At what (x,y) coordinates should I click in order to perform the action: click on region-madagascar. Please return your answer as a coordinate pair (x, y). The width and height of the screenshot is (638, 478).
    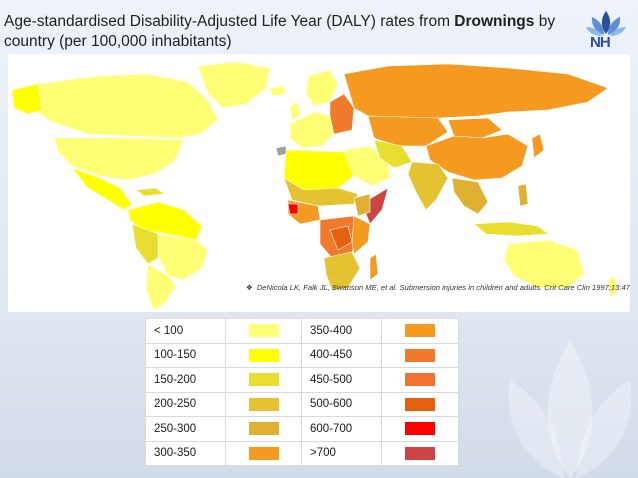
    Looking at the image, I should click on (374, 267).